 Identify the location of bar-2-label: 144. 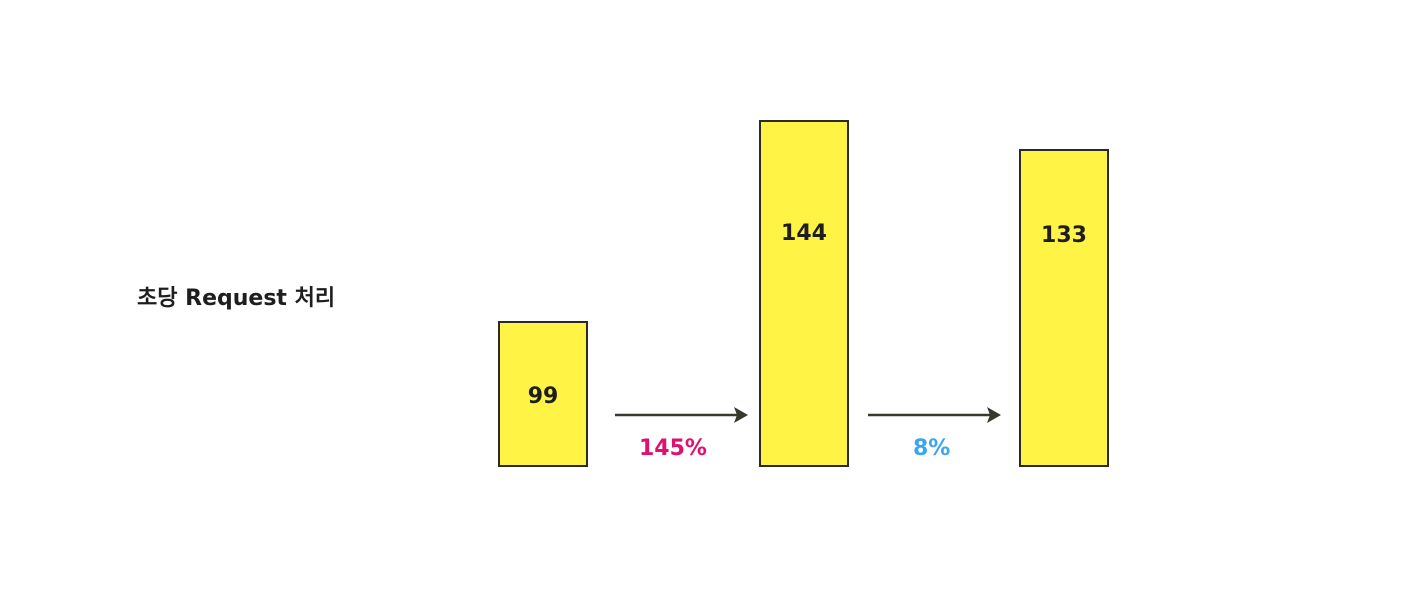
(804, 233).